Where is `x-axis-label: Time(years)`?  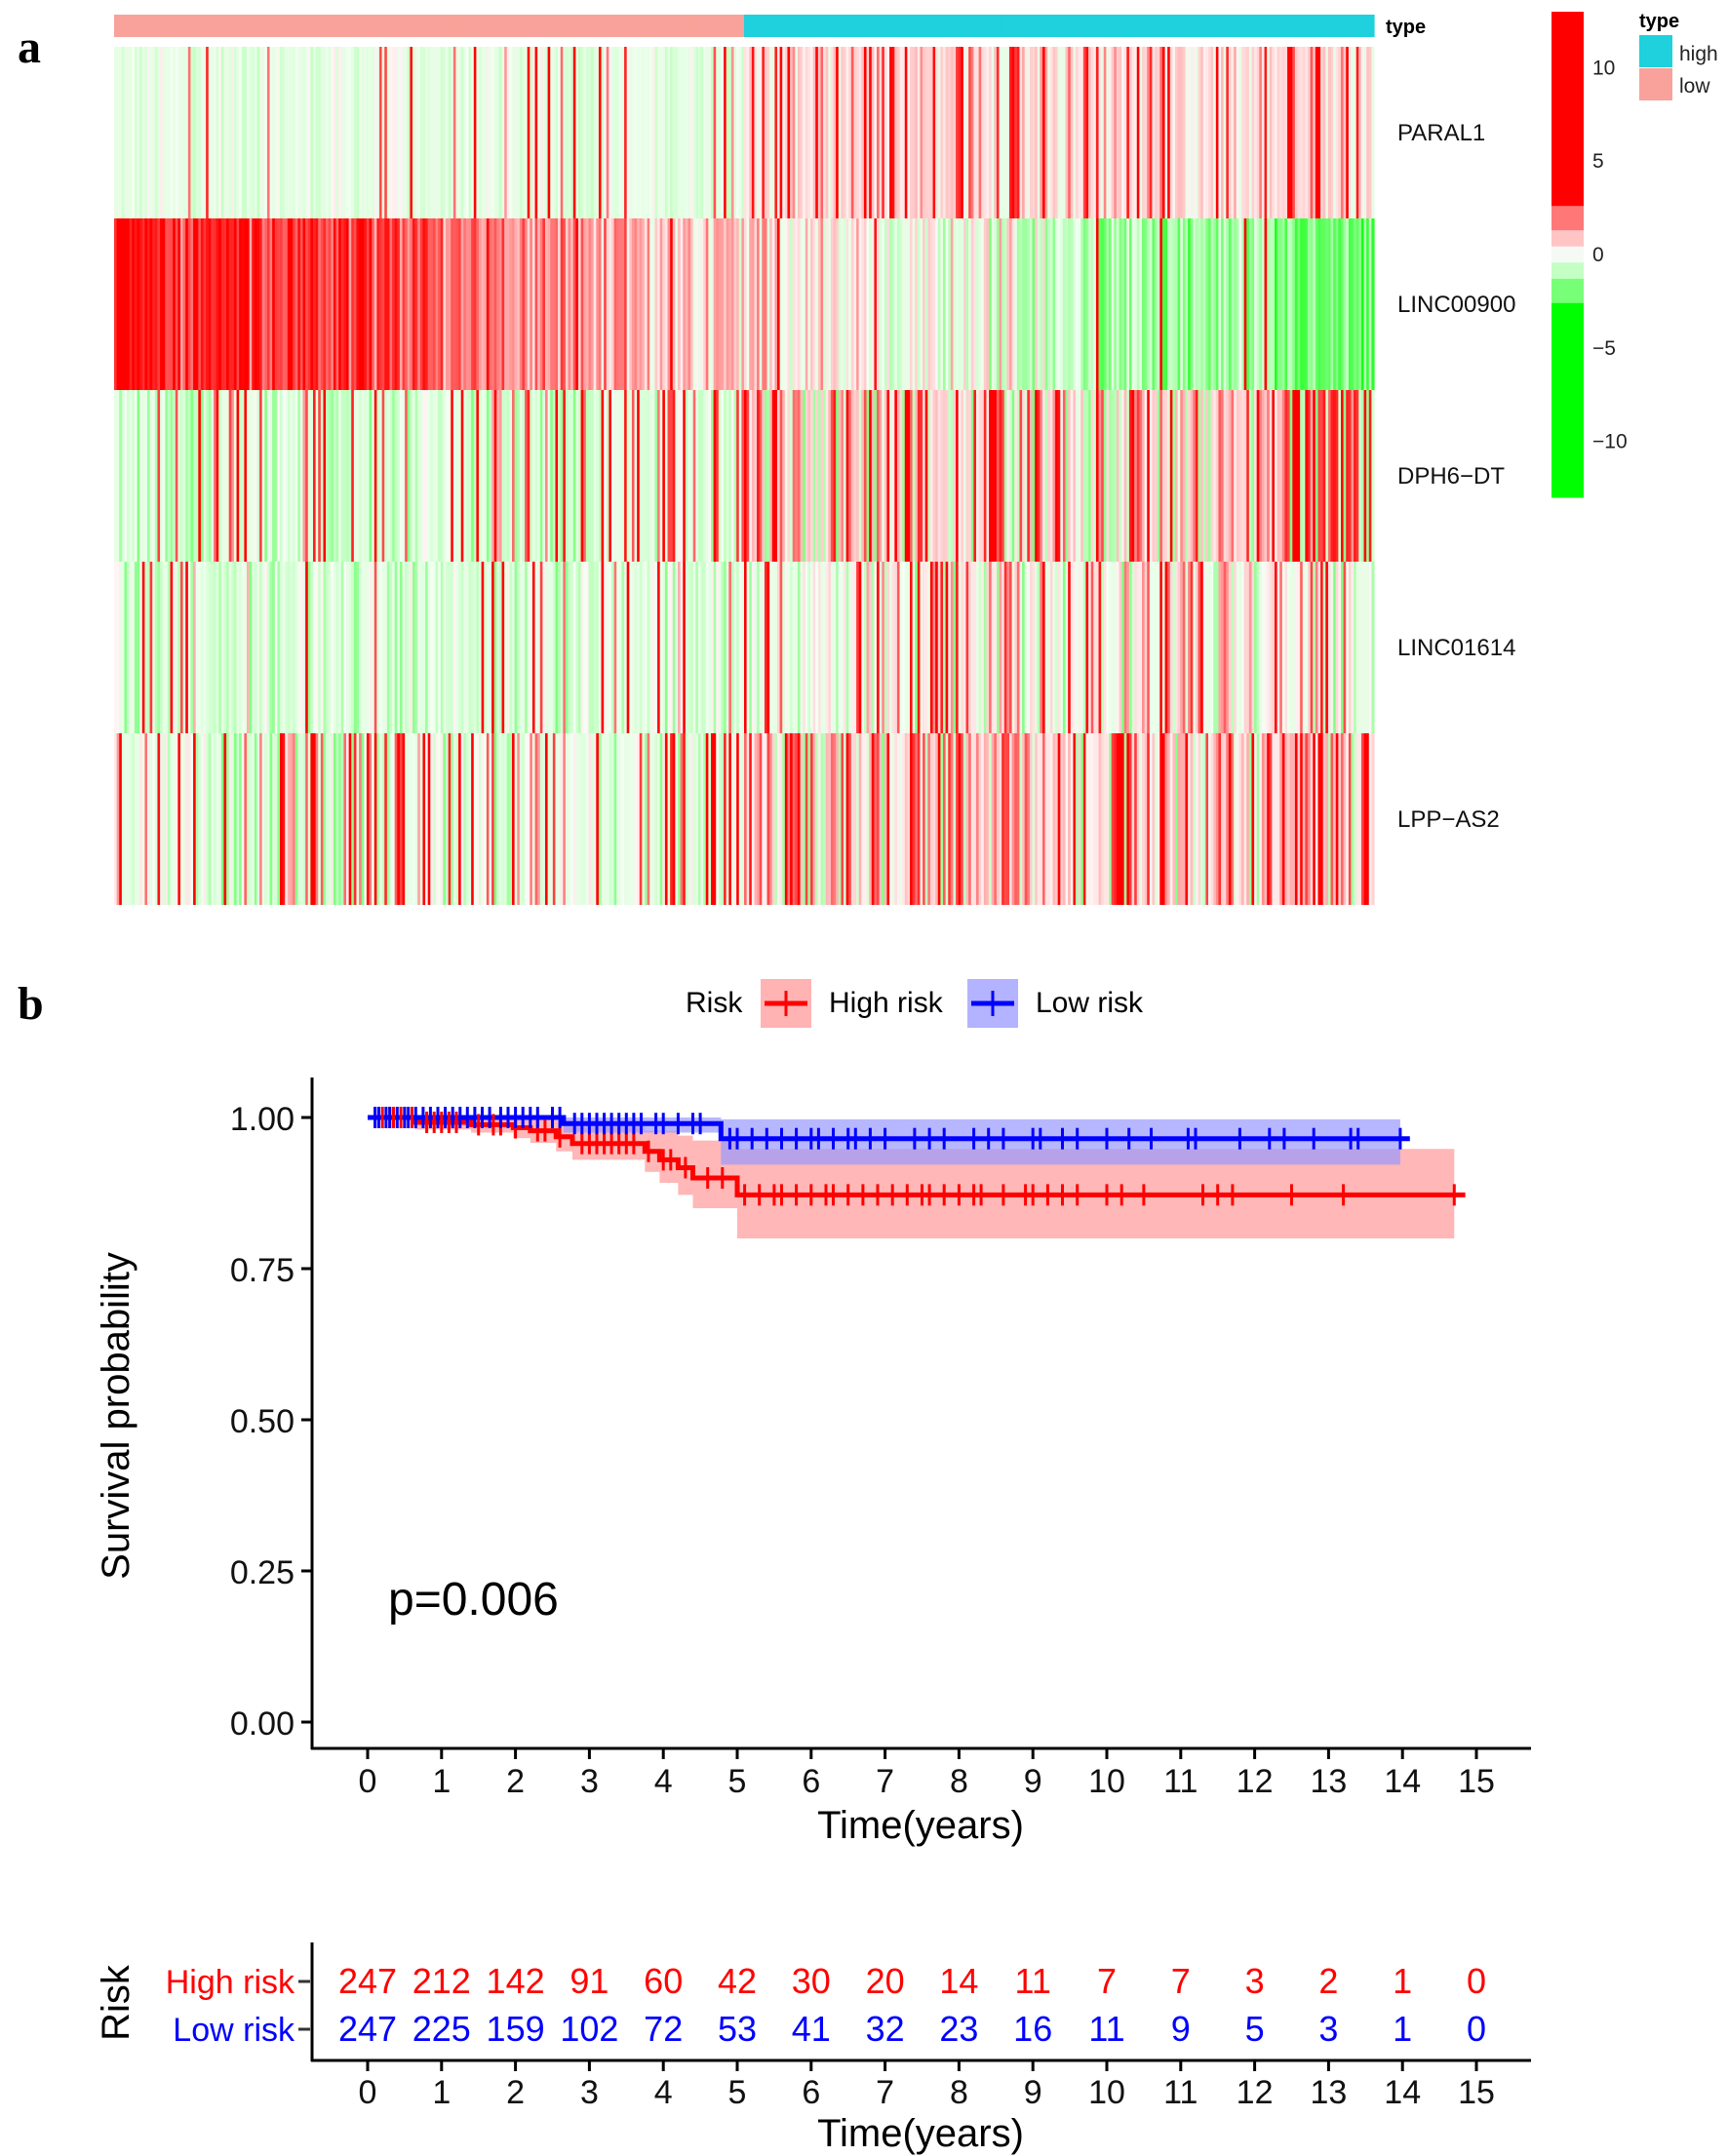 x-axis-label: Time(years) is located at coordinates (921, 1825).